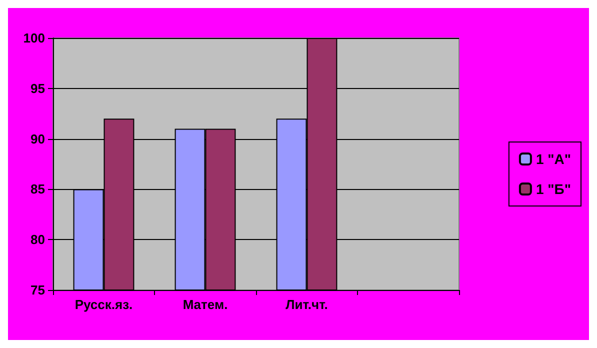  Describe the element at coordinates (205, 304) in the screenshot. I see `x-tick-label: Матем.` at that location.